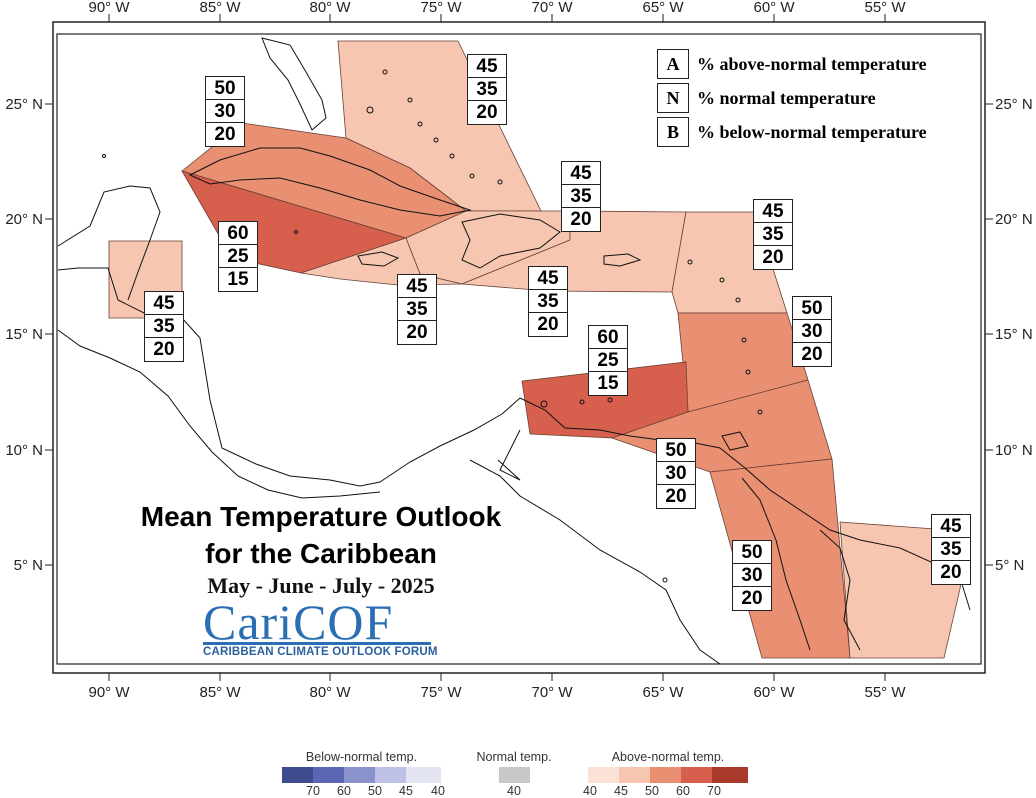 This screenshot has width=1036, height=798. Describe the element at coordinates (320, 652) in the screenshot. I see `caricof-tagline: CARIBBEAN CLIMATE OUTLOOK FORUM` at that location.